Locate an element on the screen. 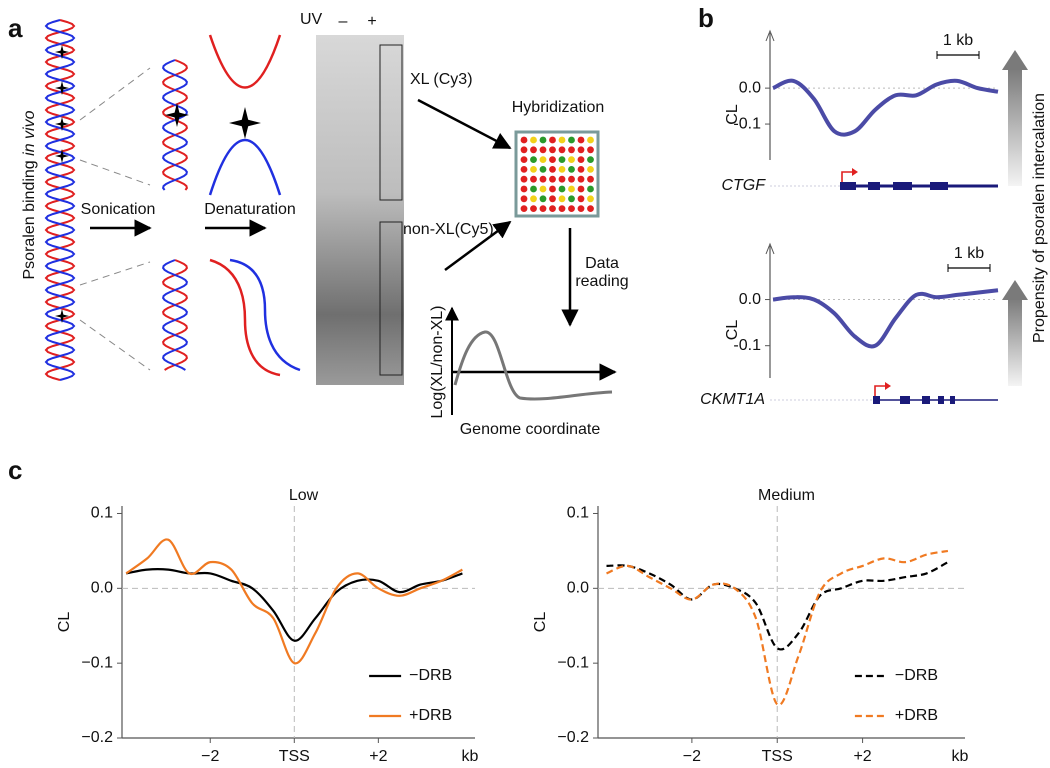 The height and width of the screenshot is (768, 1050). x-tick-label: −2 is located at coordinates (692, 756).